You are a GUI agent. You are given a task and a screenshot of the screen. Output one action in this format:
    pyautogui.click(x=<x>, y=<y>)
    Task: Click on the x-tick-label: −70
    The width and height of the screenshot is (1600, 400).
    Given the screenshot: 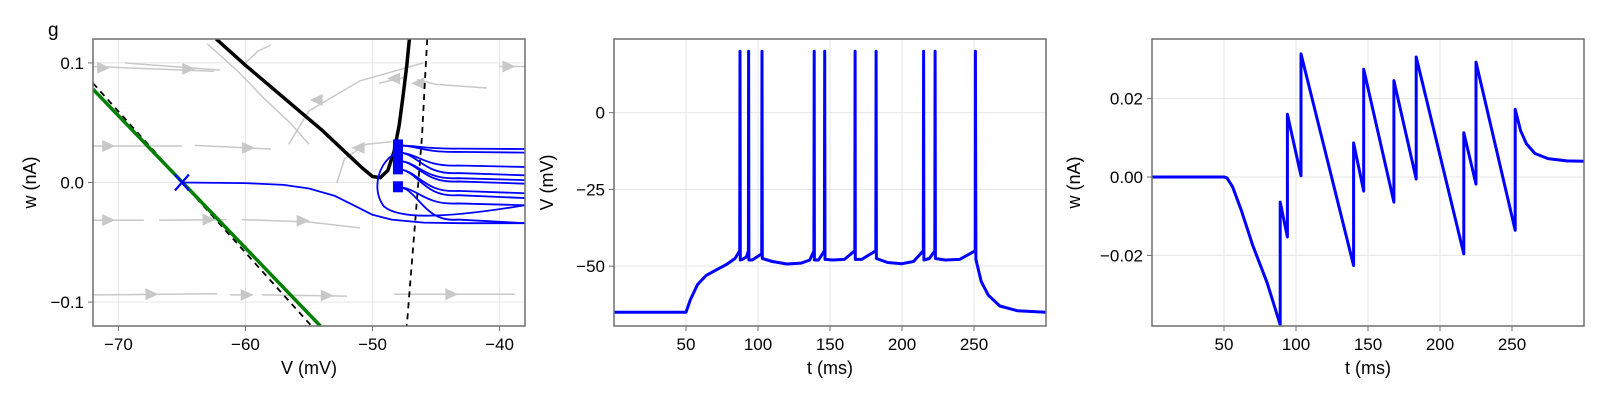 What is the action you would take?
    pyautogui.click(x=118, y=344)
    